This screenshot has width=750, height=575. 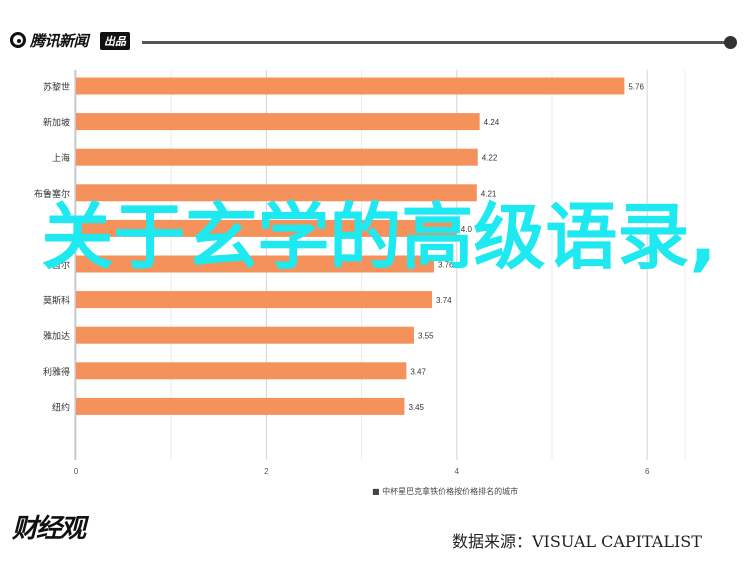 I want to click on data-source: 数据来源：VISUAL CAPITALIST, so click(x=577, y=541).